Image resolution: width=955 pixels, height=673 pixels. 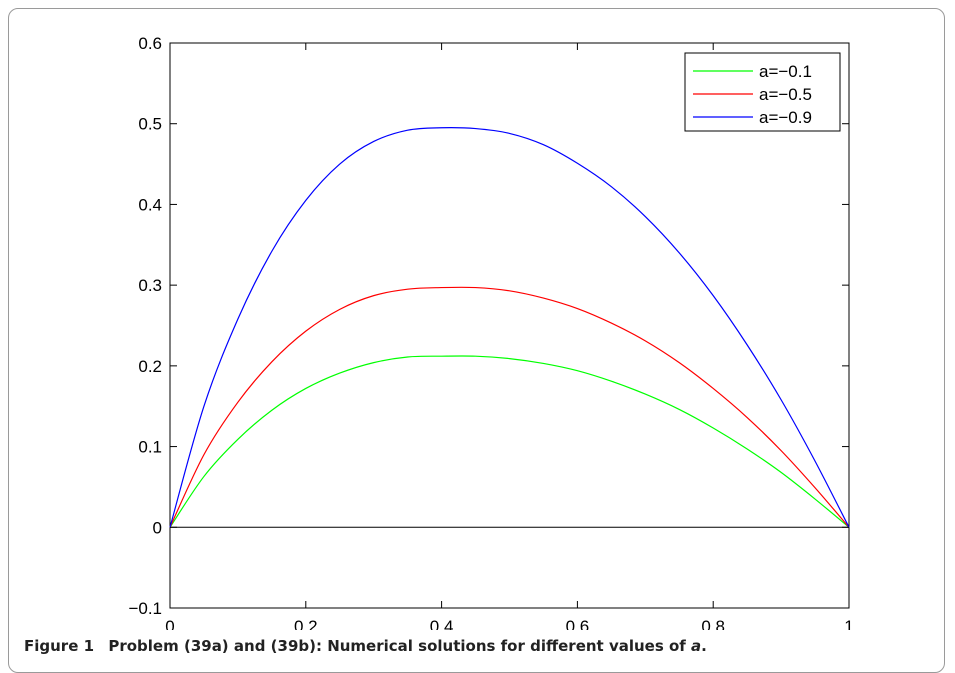 What do you see at coordinates (150, 124) in the screenshot?
I see `y-tick-label: 0.5` at bounding box center [150, 124].